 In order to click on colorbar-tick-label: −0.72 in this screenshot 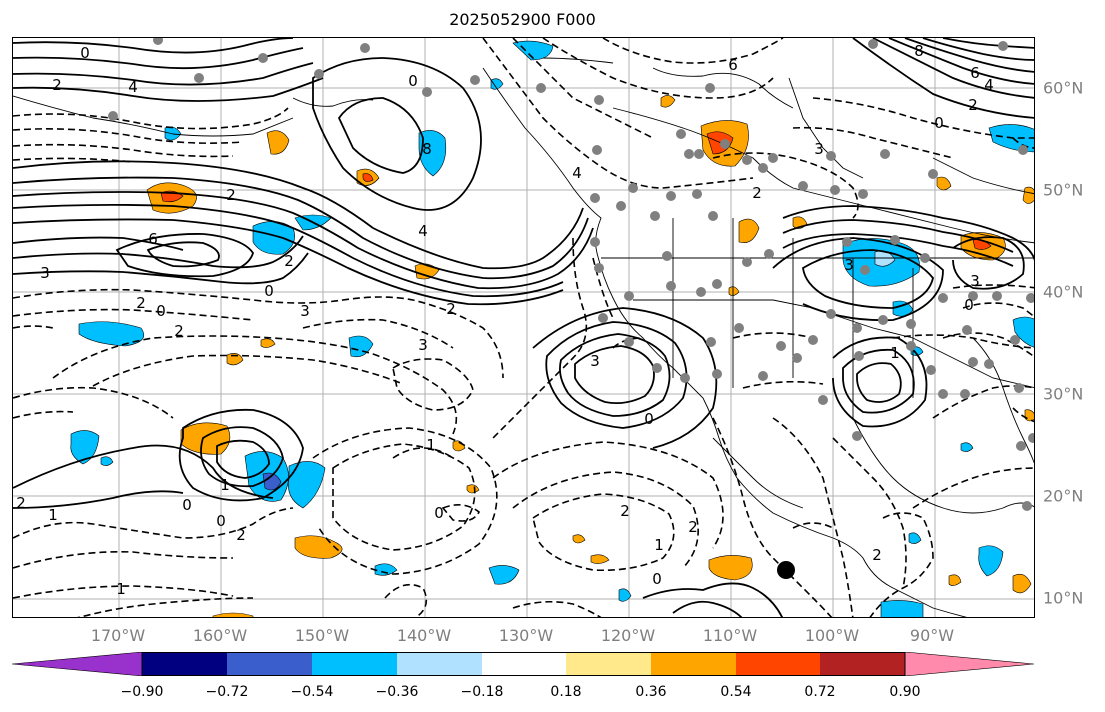, I will do `click(227, 692)`.